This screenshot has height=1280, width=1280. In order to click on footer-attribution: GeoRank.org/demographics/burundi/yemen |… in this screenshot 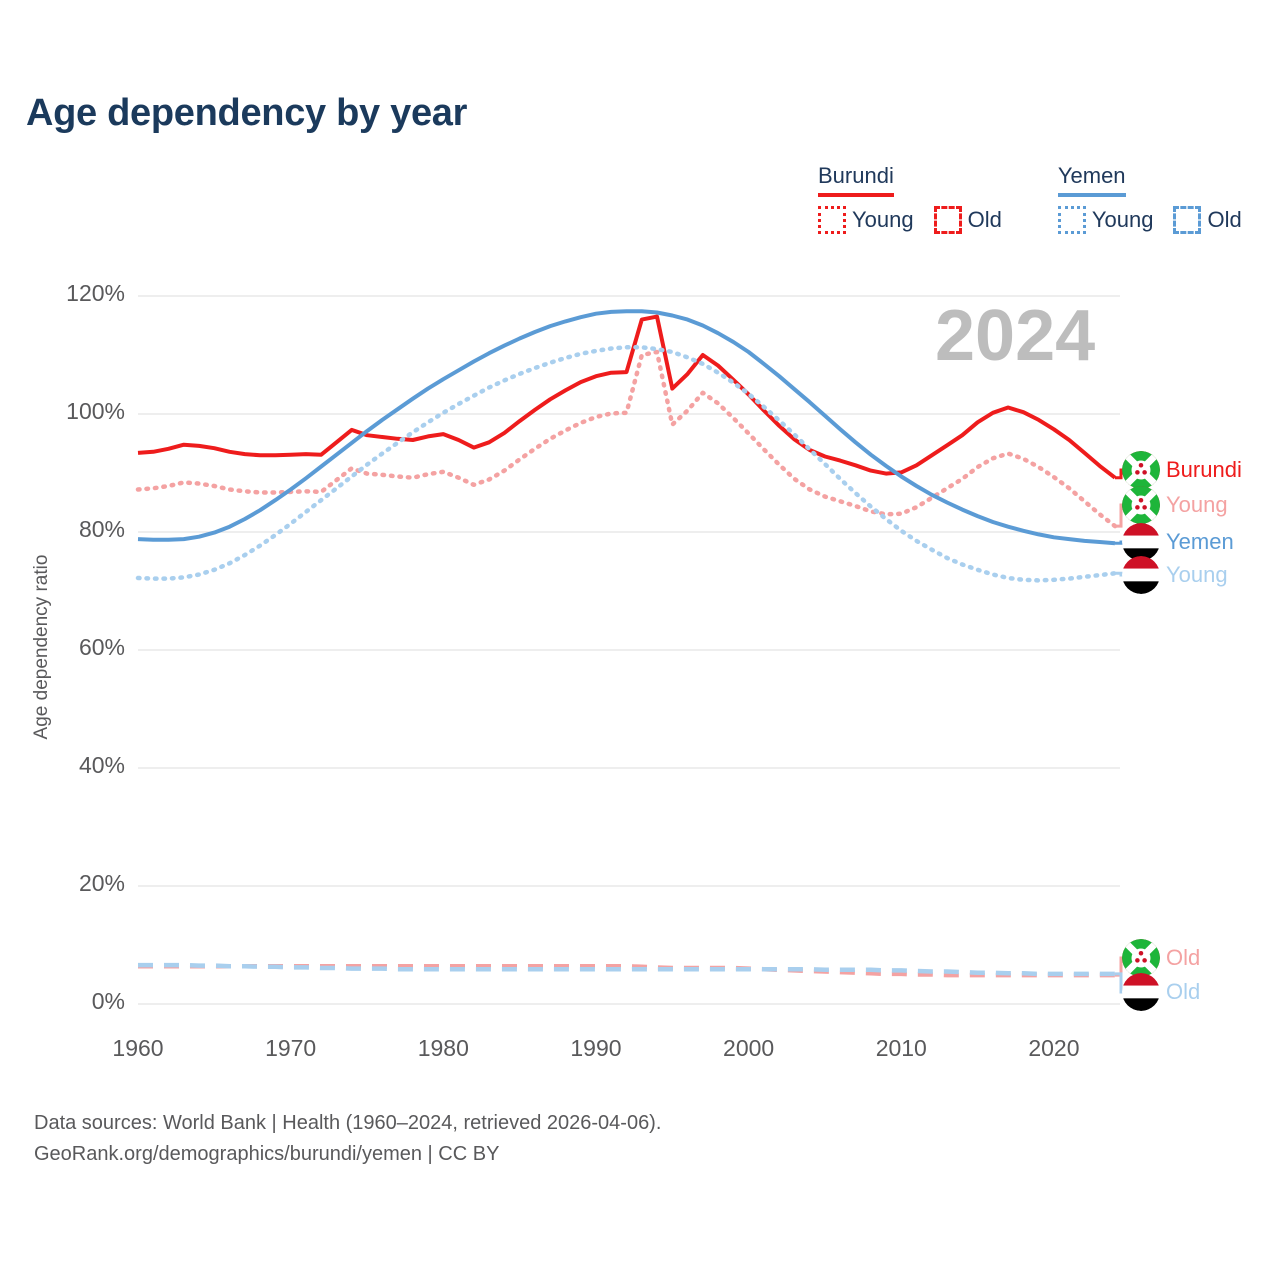, I will do `click(267, 1154)`.